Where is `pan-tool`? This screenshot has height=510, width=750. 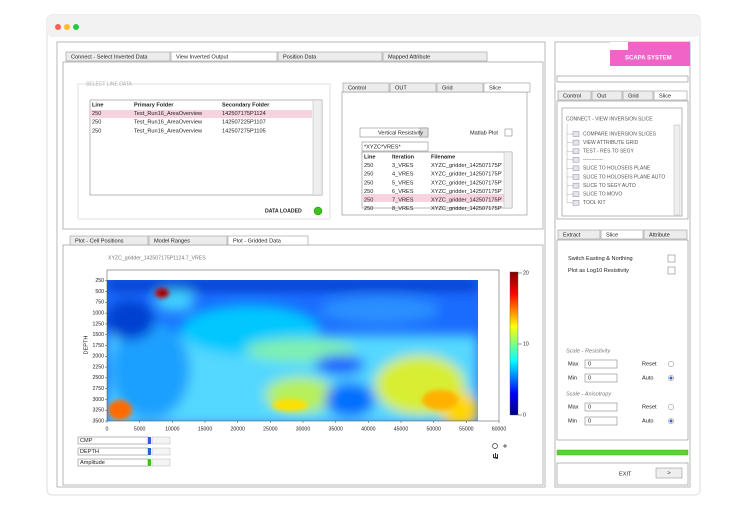
pan-tool is located at coordinates (495, 456).